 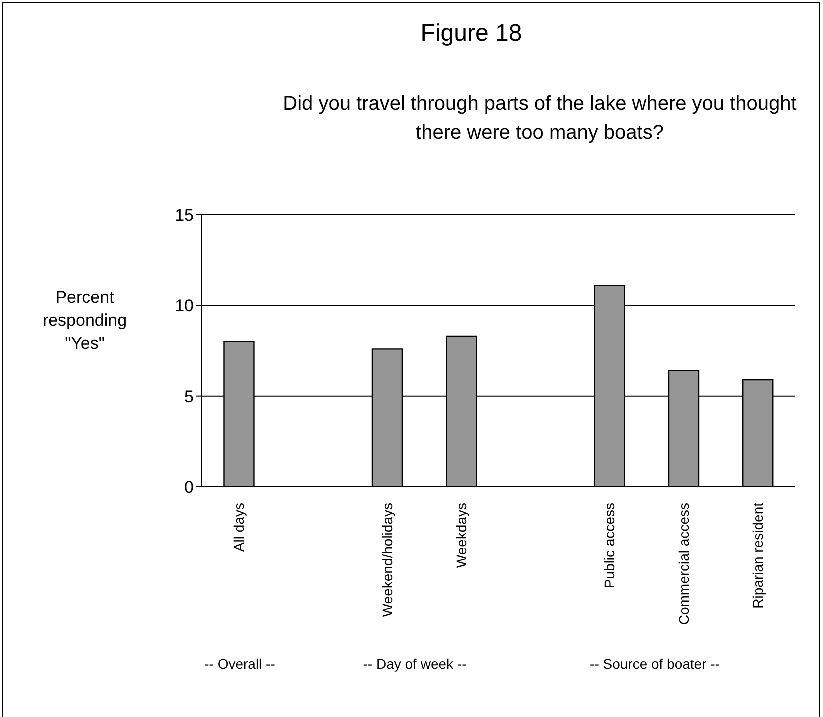 What do you see at coordinates (184, 216) in the screenshot?
I see `y-tick-label: 15` at bounding box center [184, 216].